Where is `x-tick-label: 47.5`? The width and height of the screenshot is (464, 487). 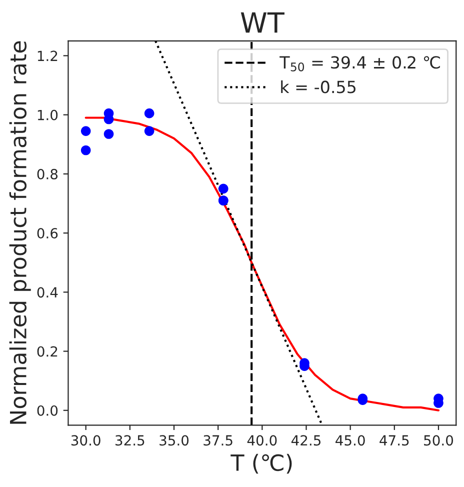 x-tick-label: 47.5 is located at coordinates (394, 440).